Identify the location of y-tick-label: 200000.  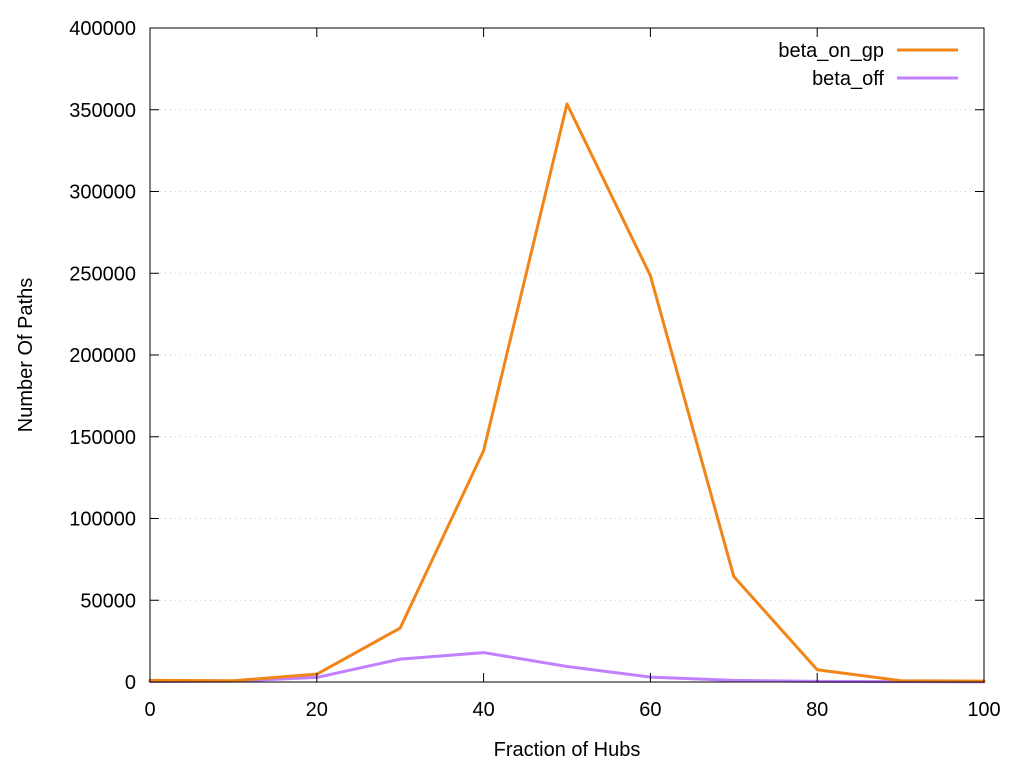
(102, 356).